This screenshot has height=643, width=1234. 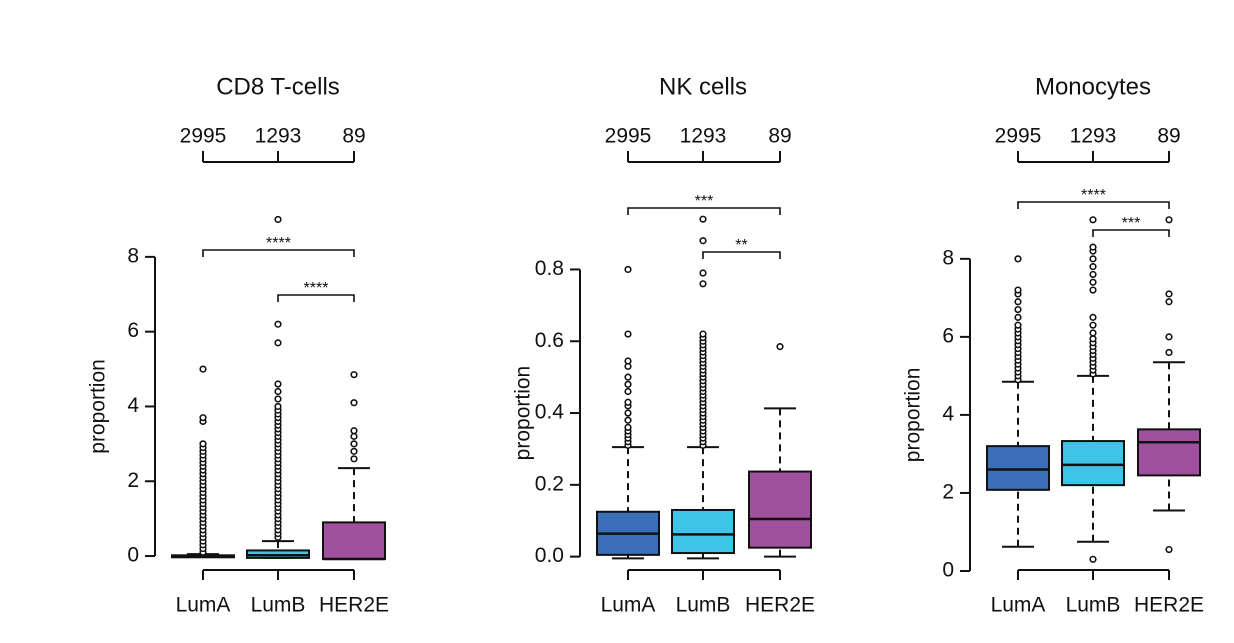 I want to click on chart-title: Monocytes, so click(x=1093, y=86).